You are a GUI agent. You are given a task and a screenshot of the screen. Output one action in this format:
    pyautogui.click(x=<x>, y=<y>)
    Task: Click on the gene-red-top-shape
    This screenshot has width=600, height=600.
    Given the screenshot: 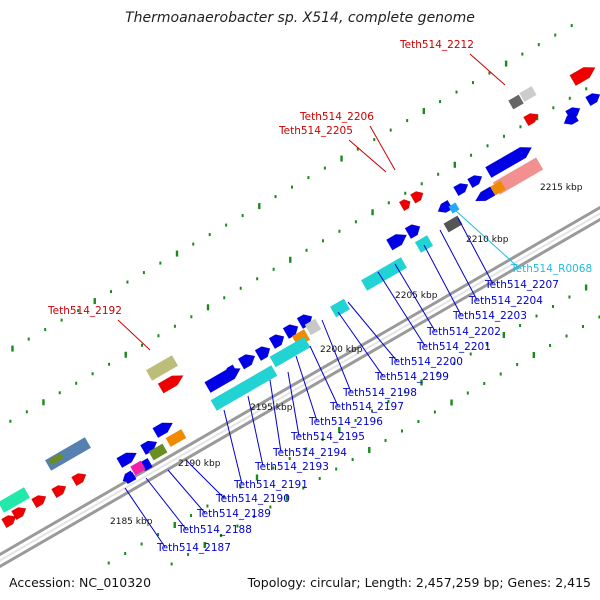 What is the action you would take?
    pyautogui.click(x=582, y=77)
    